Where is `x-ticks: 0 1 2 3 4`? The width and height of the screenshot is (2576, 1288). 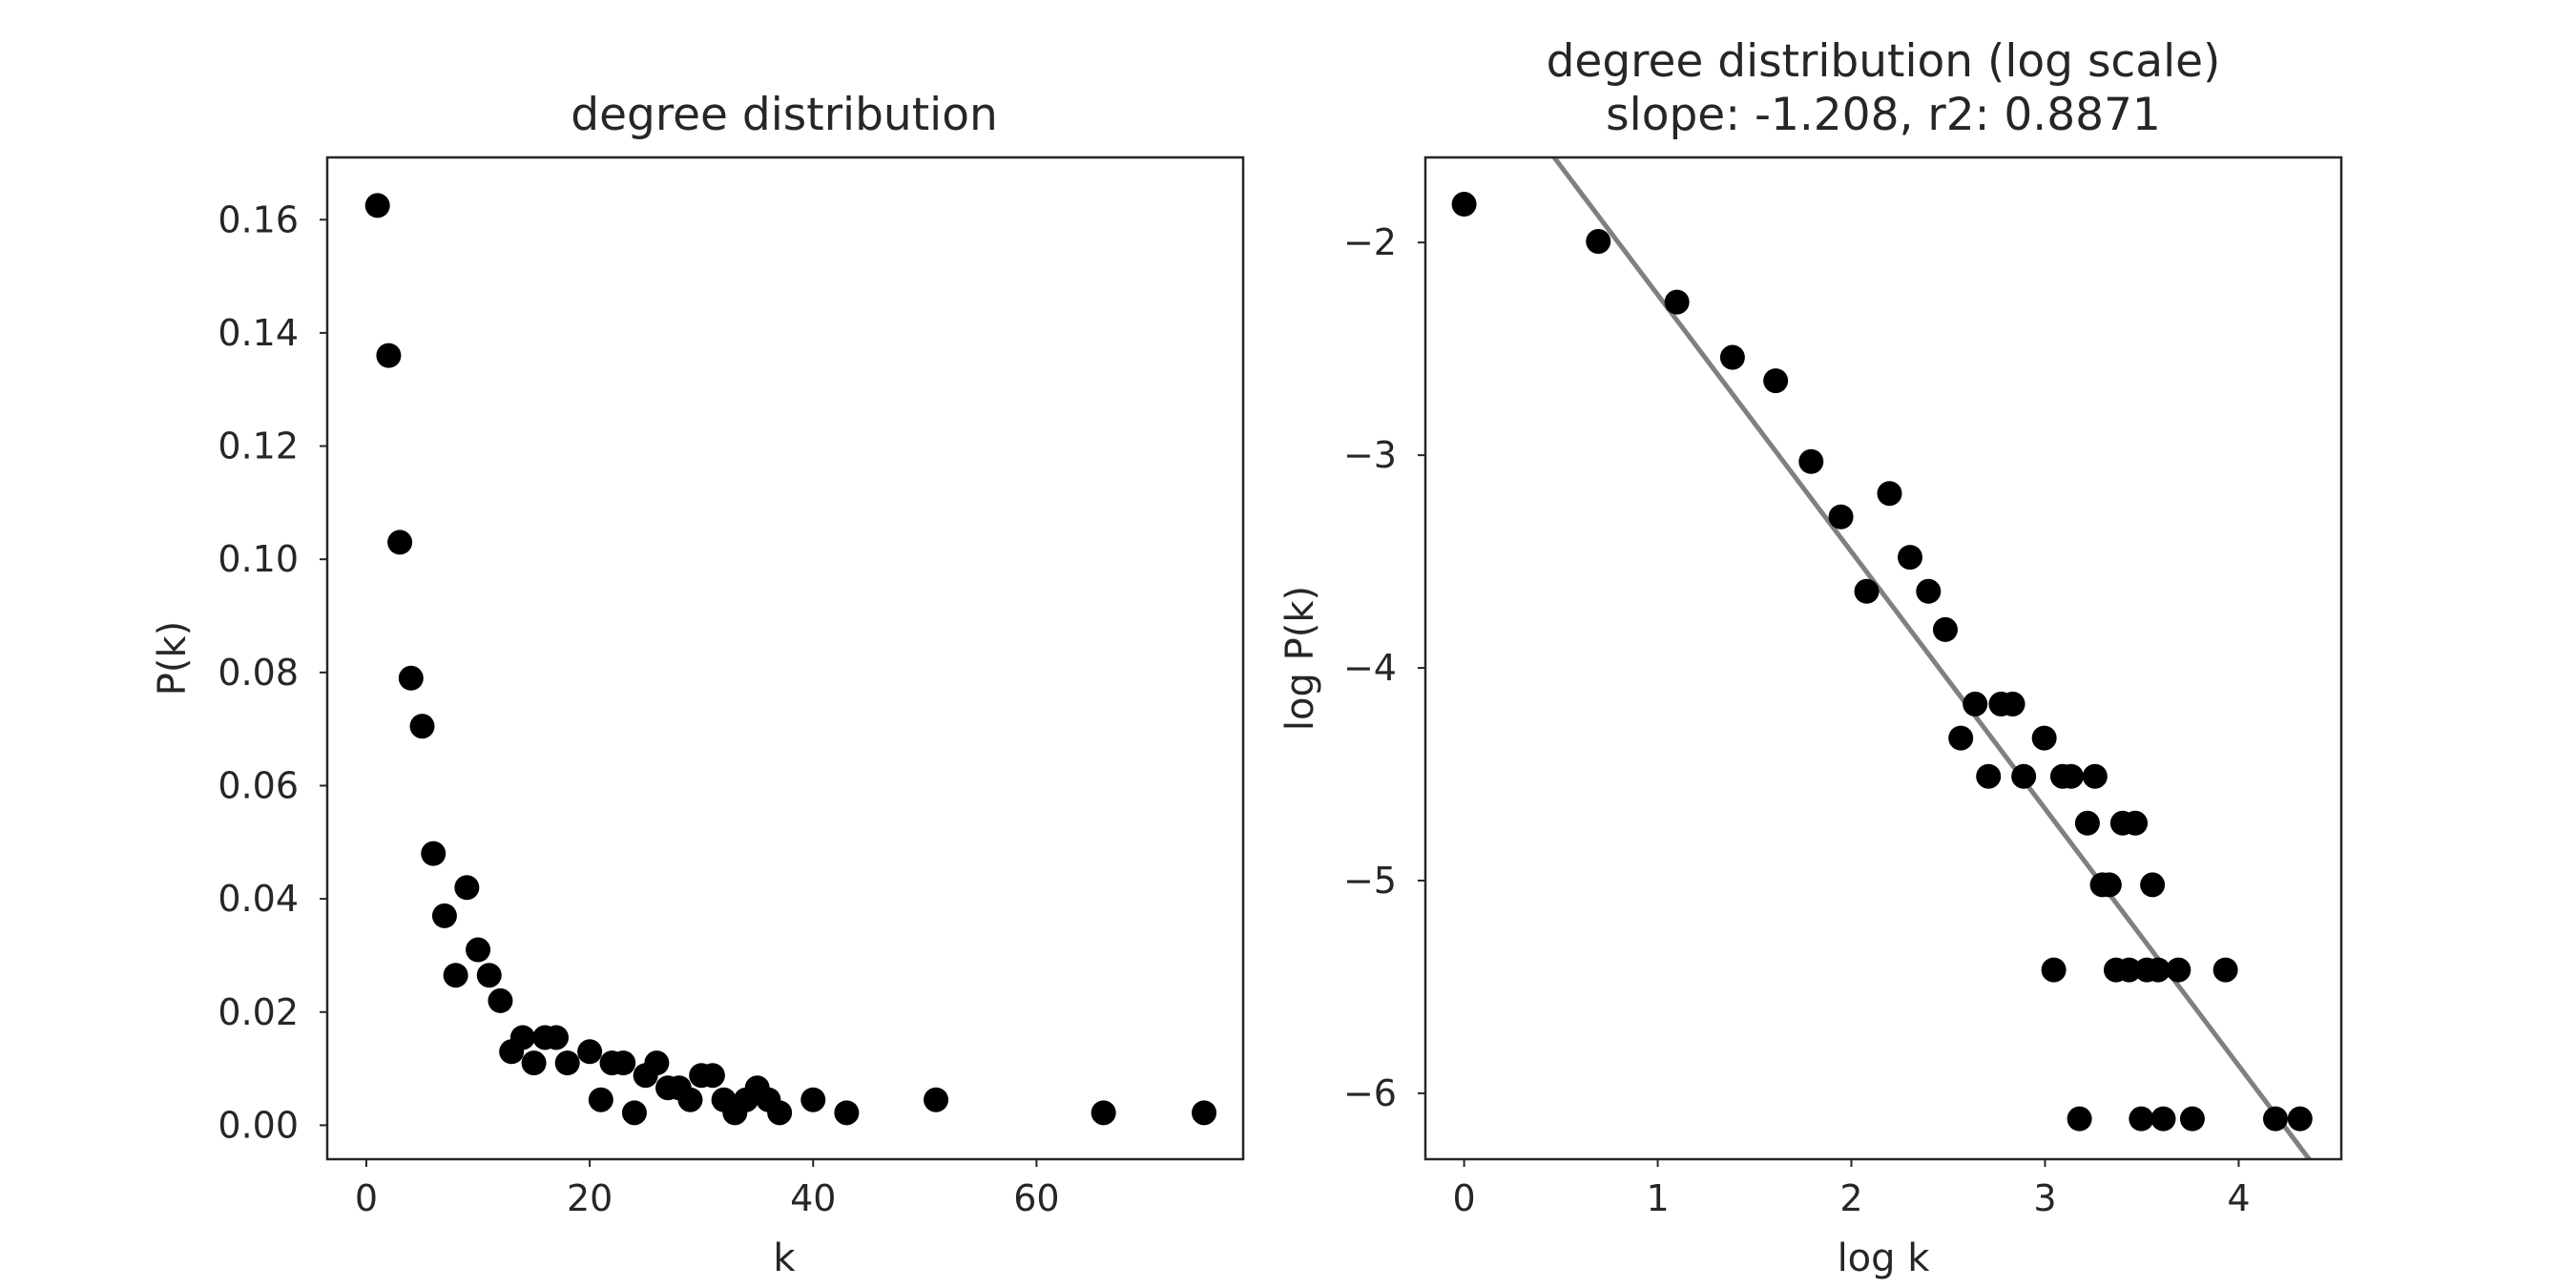
x-ticks: 0 1 2 3 4 is located at coordinates (1851, 1189).